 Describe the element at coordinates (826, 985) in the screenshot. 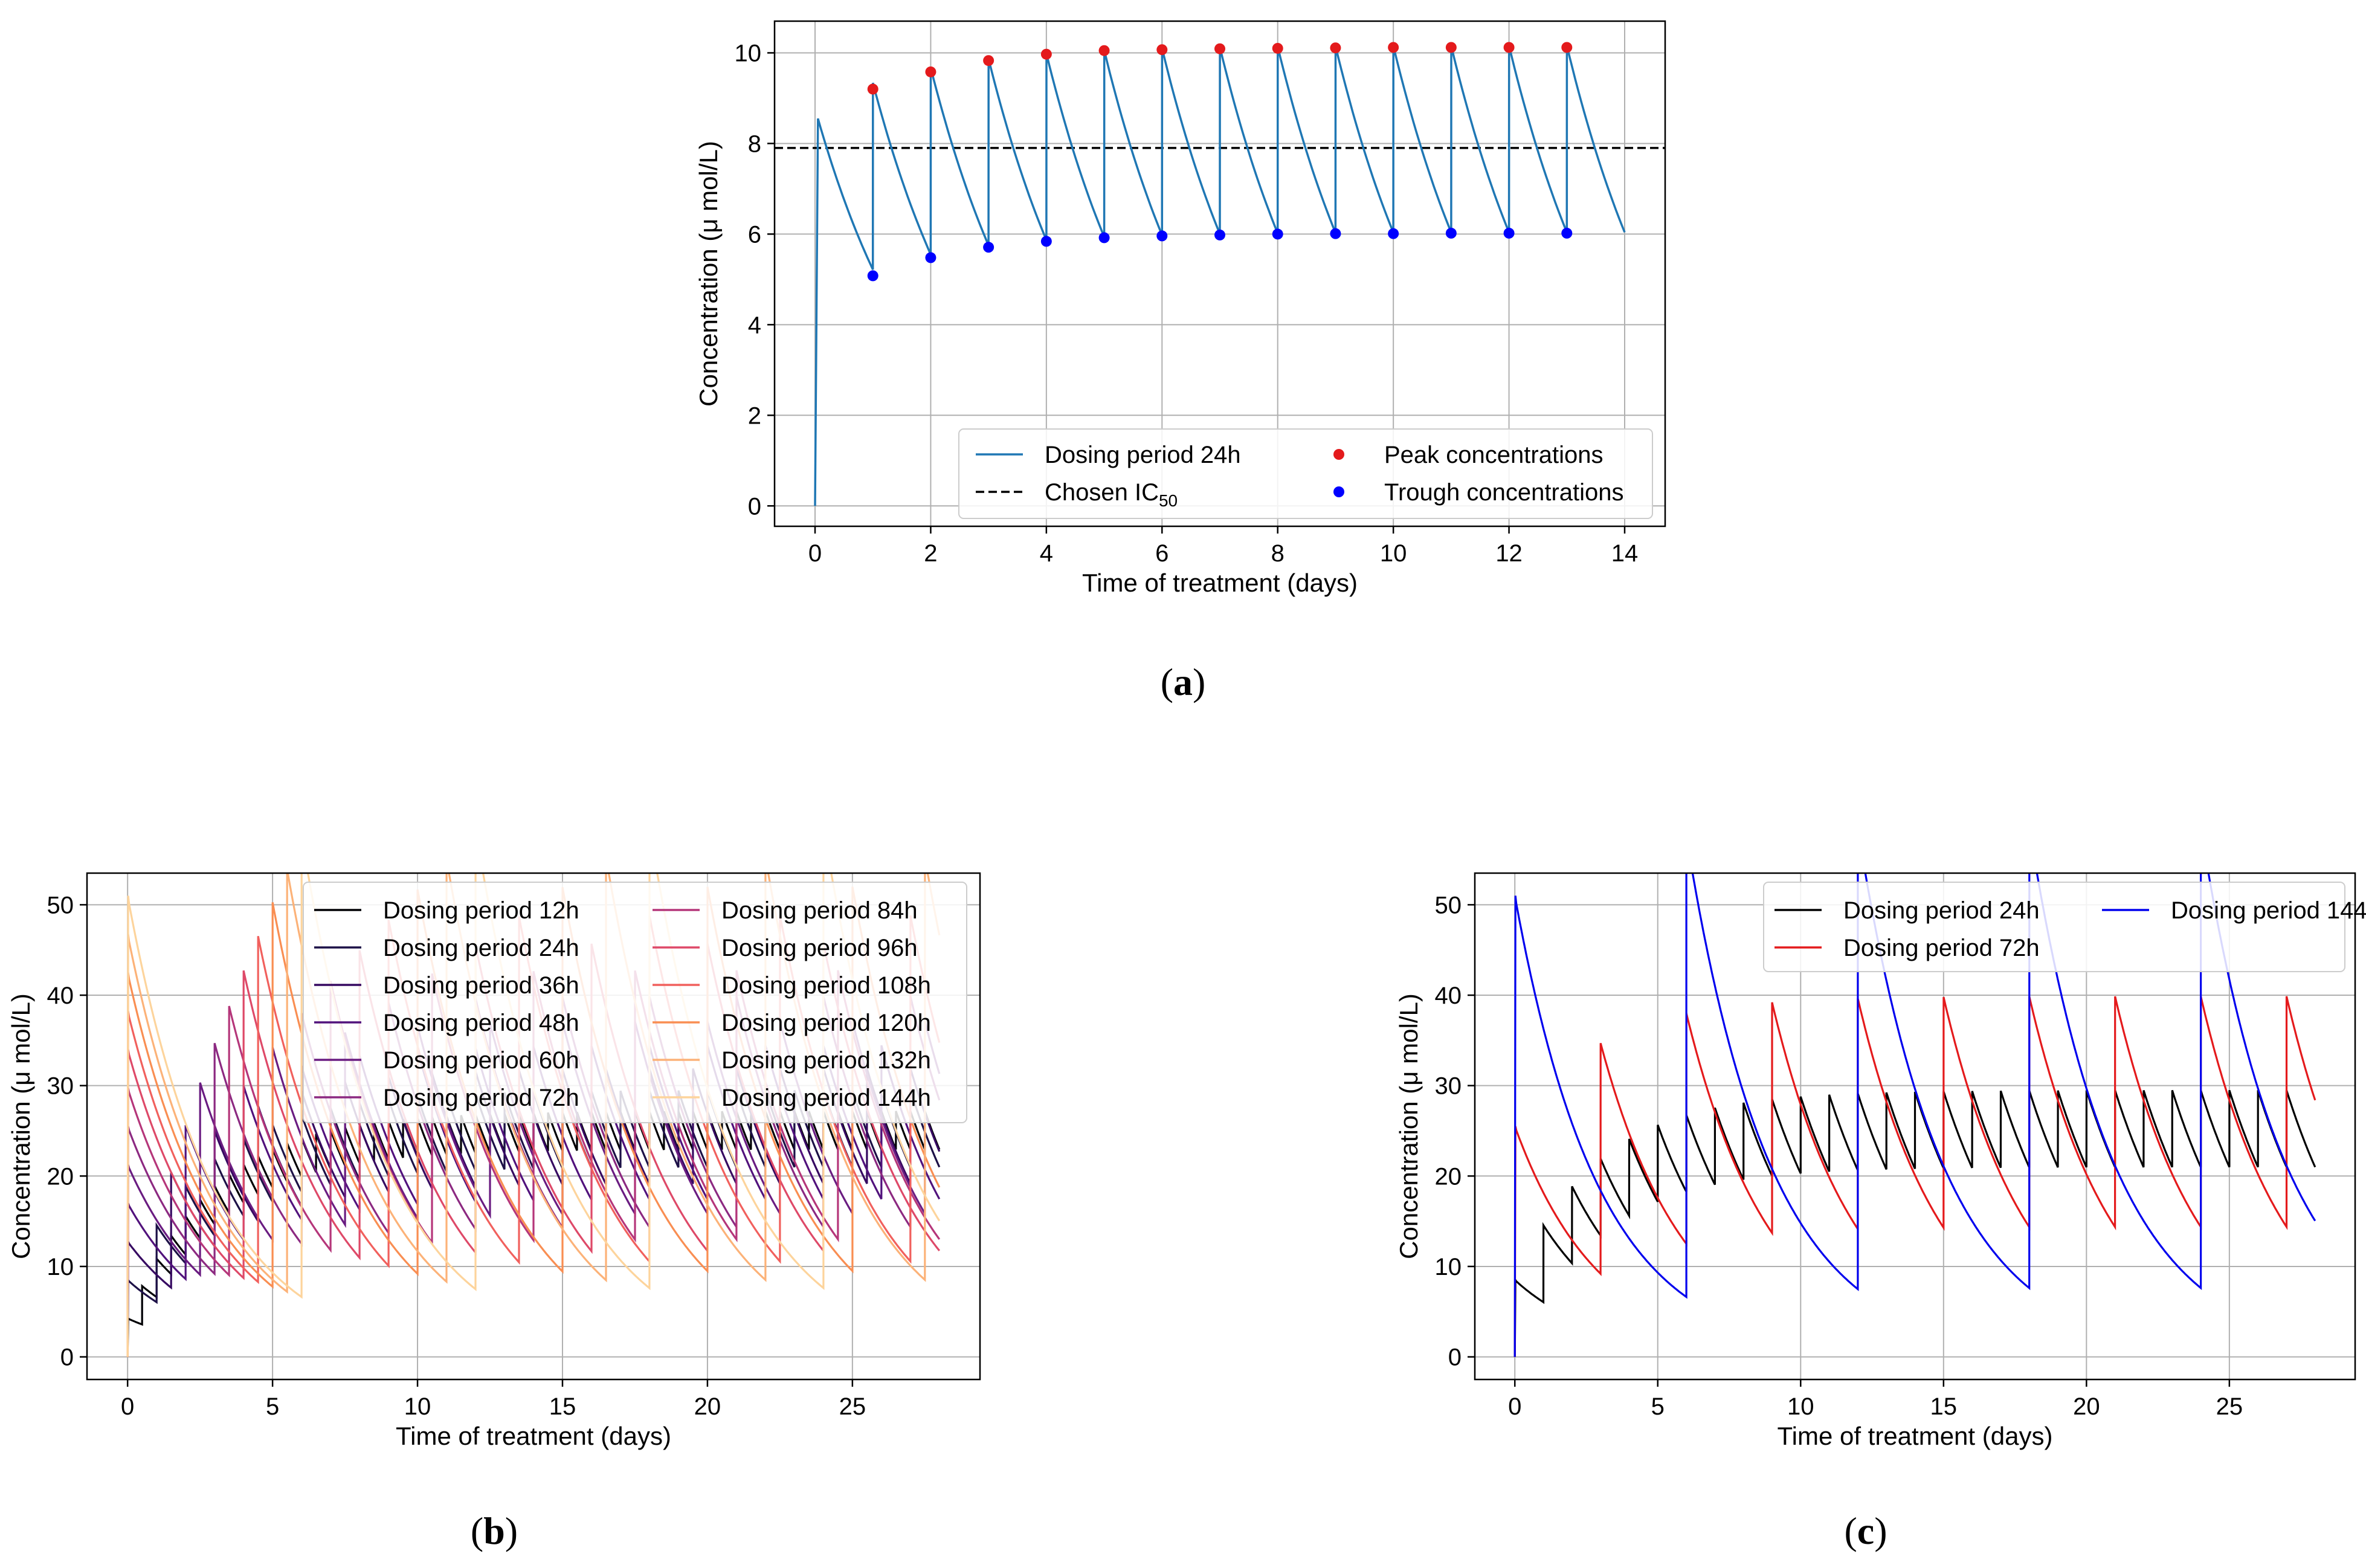

I see `legend-label: Dosing period 108h` at that location.